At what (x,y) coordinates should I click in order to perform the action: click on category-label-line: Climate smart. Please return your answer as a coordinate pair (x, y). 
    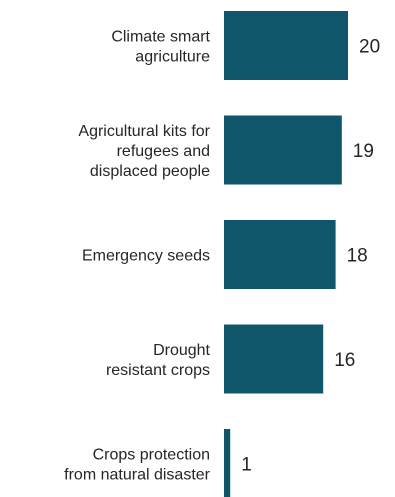
    Looking at the image, I should click on (160, 37).